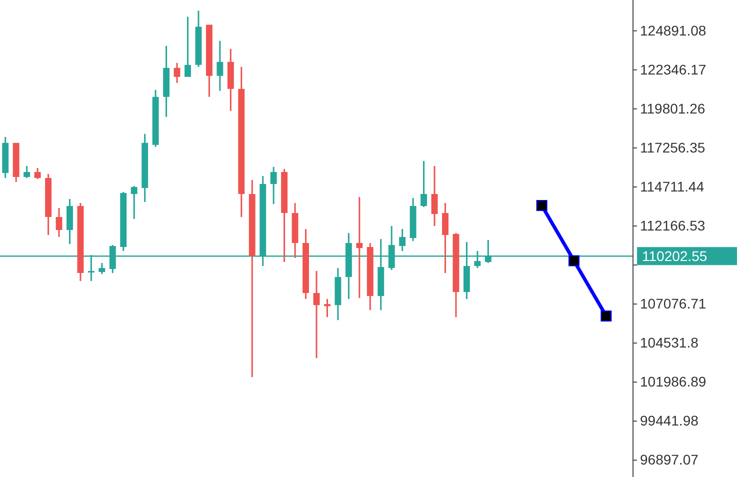 The width and height of the screenshot is (752, 477). I want to click on y-tick-label: 112166.53, so click(673, 225).